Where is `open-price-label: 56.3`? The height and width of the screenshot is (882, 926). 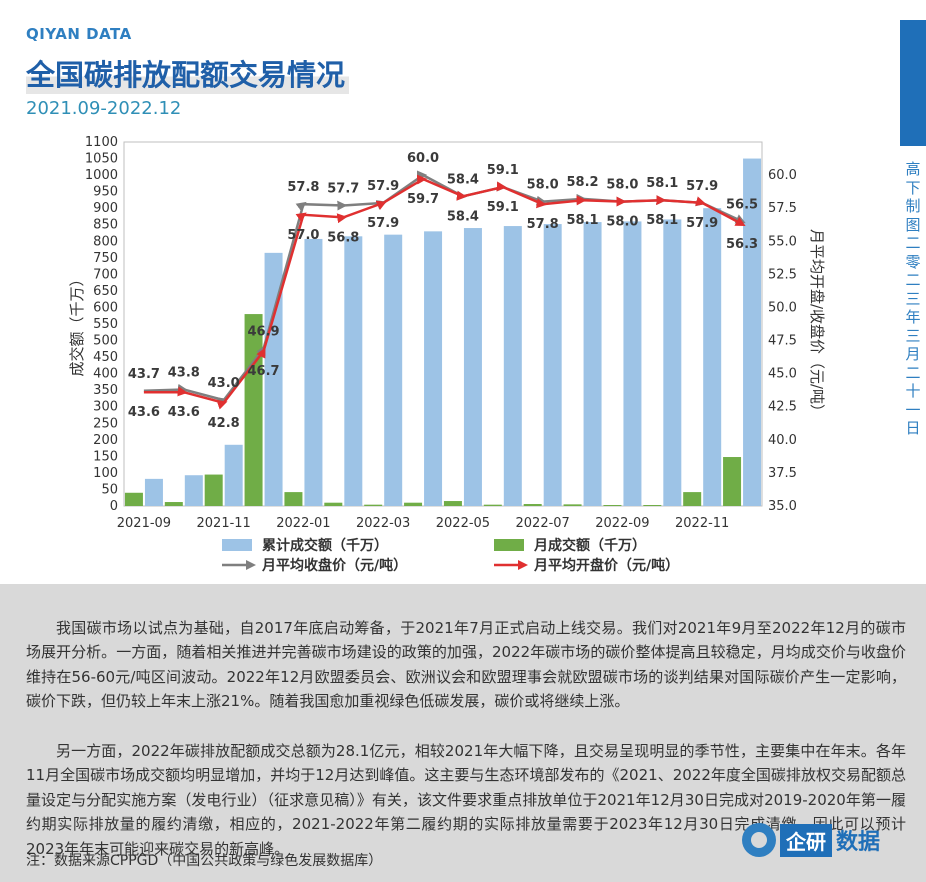 open-price-label: 56.3 is located at coordinates (742, 244).